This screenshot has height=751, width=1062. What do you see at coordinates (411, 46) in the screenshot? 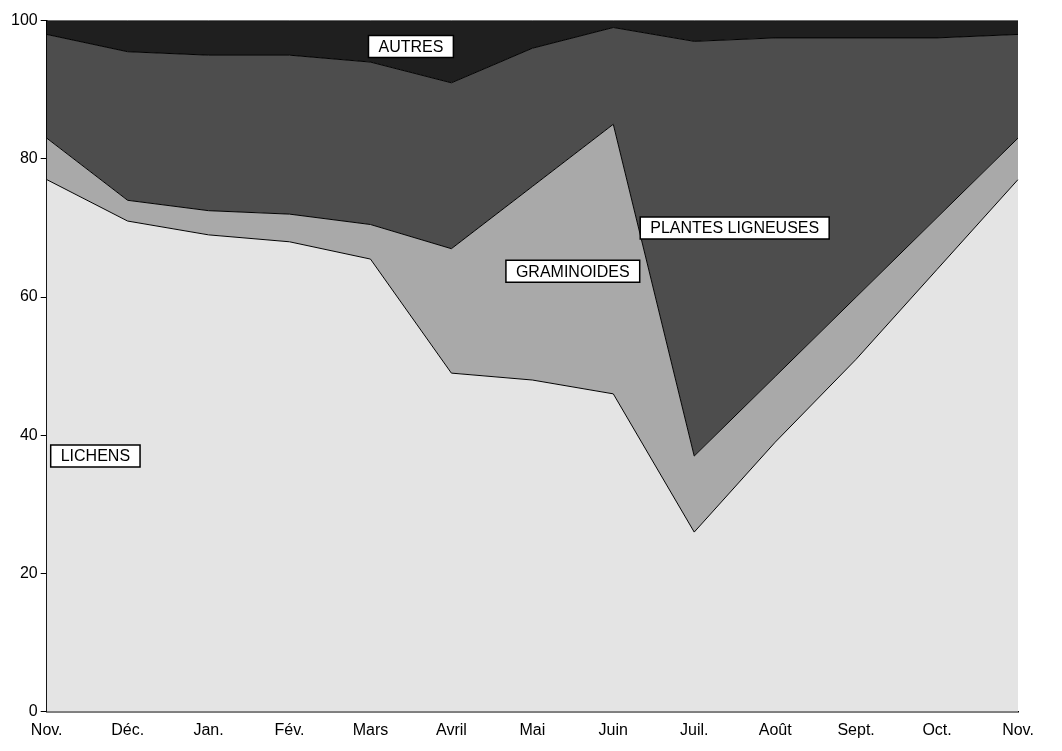
I see `series-label: AUTRES` at bounding box center [411, 46].